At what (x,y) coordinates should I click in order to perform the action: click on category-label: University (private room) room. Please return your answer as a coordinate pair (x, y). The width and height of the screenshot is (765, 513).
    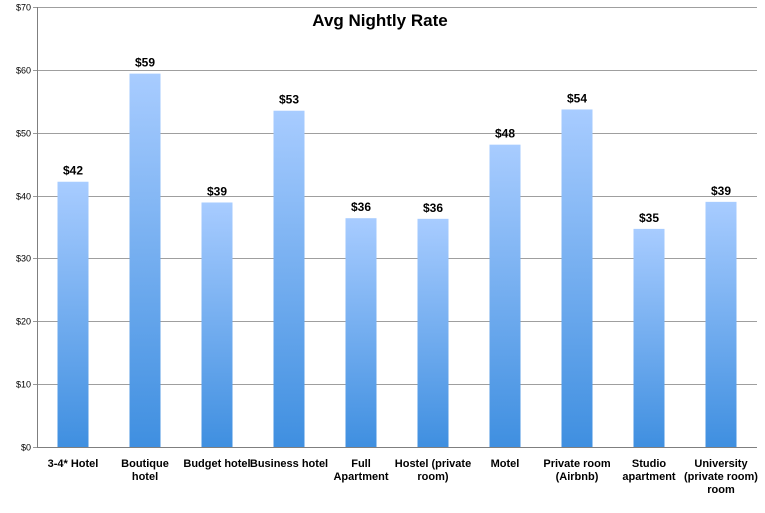
    Looking at the image, I should click on (721, 477).